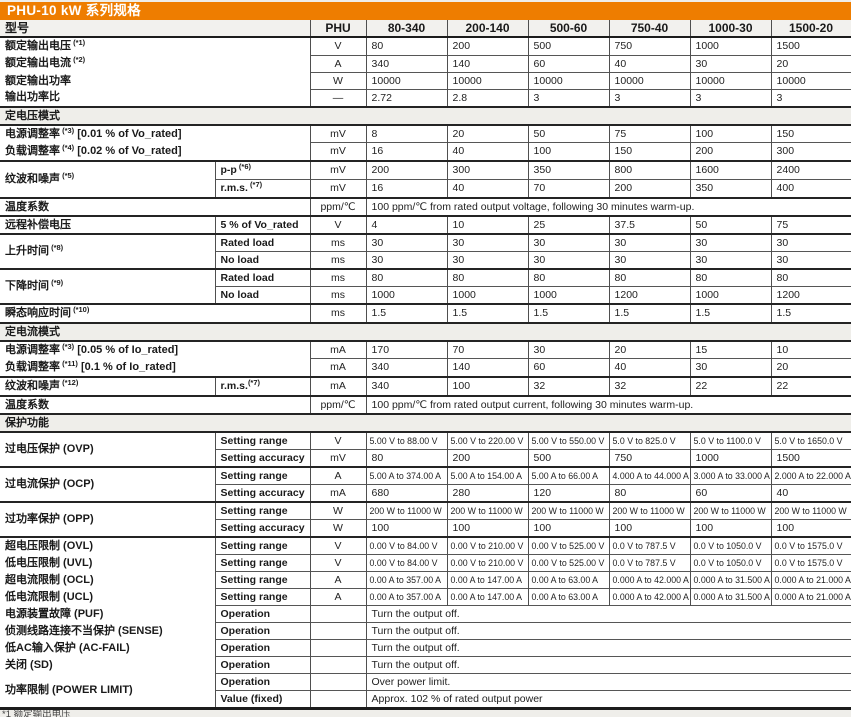 The width and height of the screenshot is (851, 717). I want to click on spanning-value-cell: Over power limit., so click(608, 681).